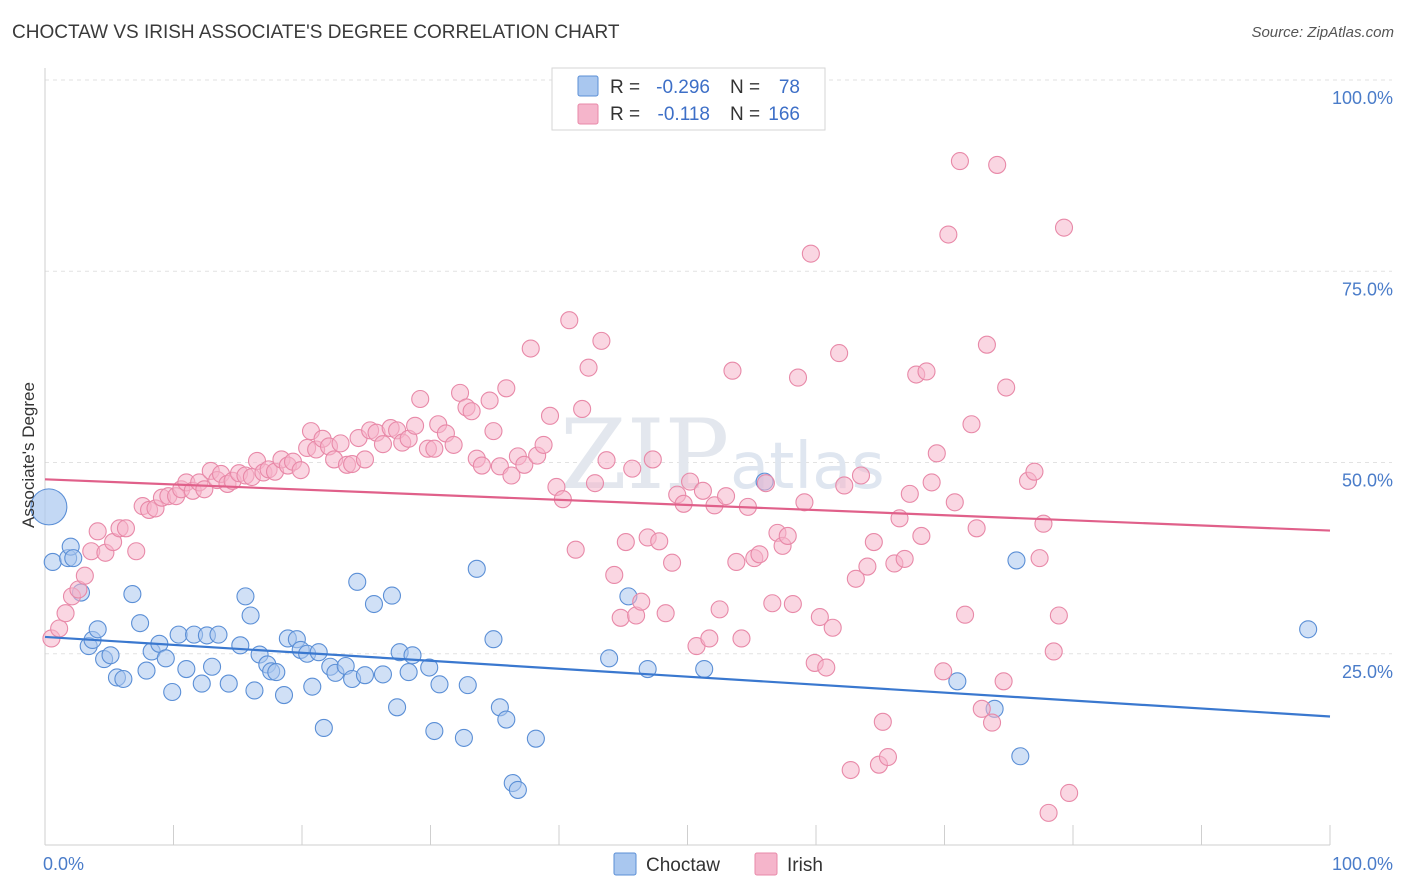 The width and height of the screenshot is (1406, 892). I want to click on stats-n-label-choctaw: N =, so click(745, 87).